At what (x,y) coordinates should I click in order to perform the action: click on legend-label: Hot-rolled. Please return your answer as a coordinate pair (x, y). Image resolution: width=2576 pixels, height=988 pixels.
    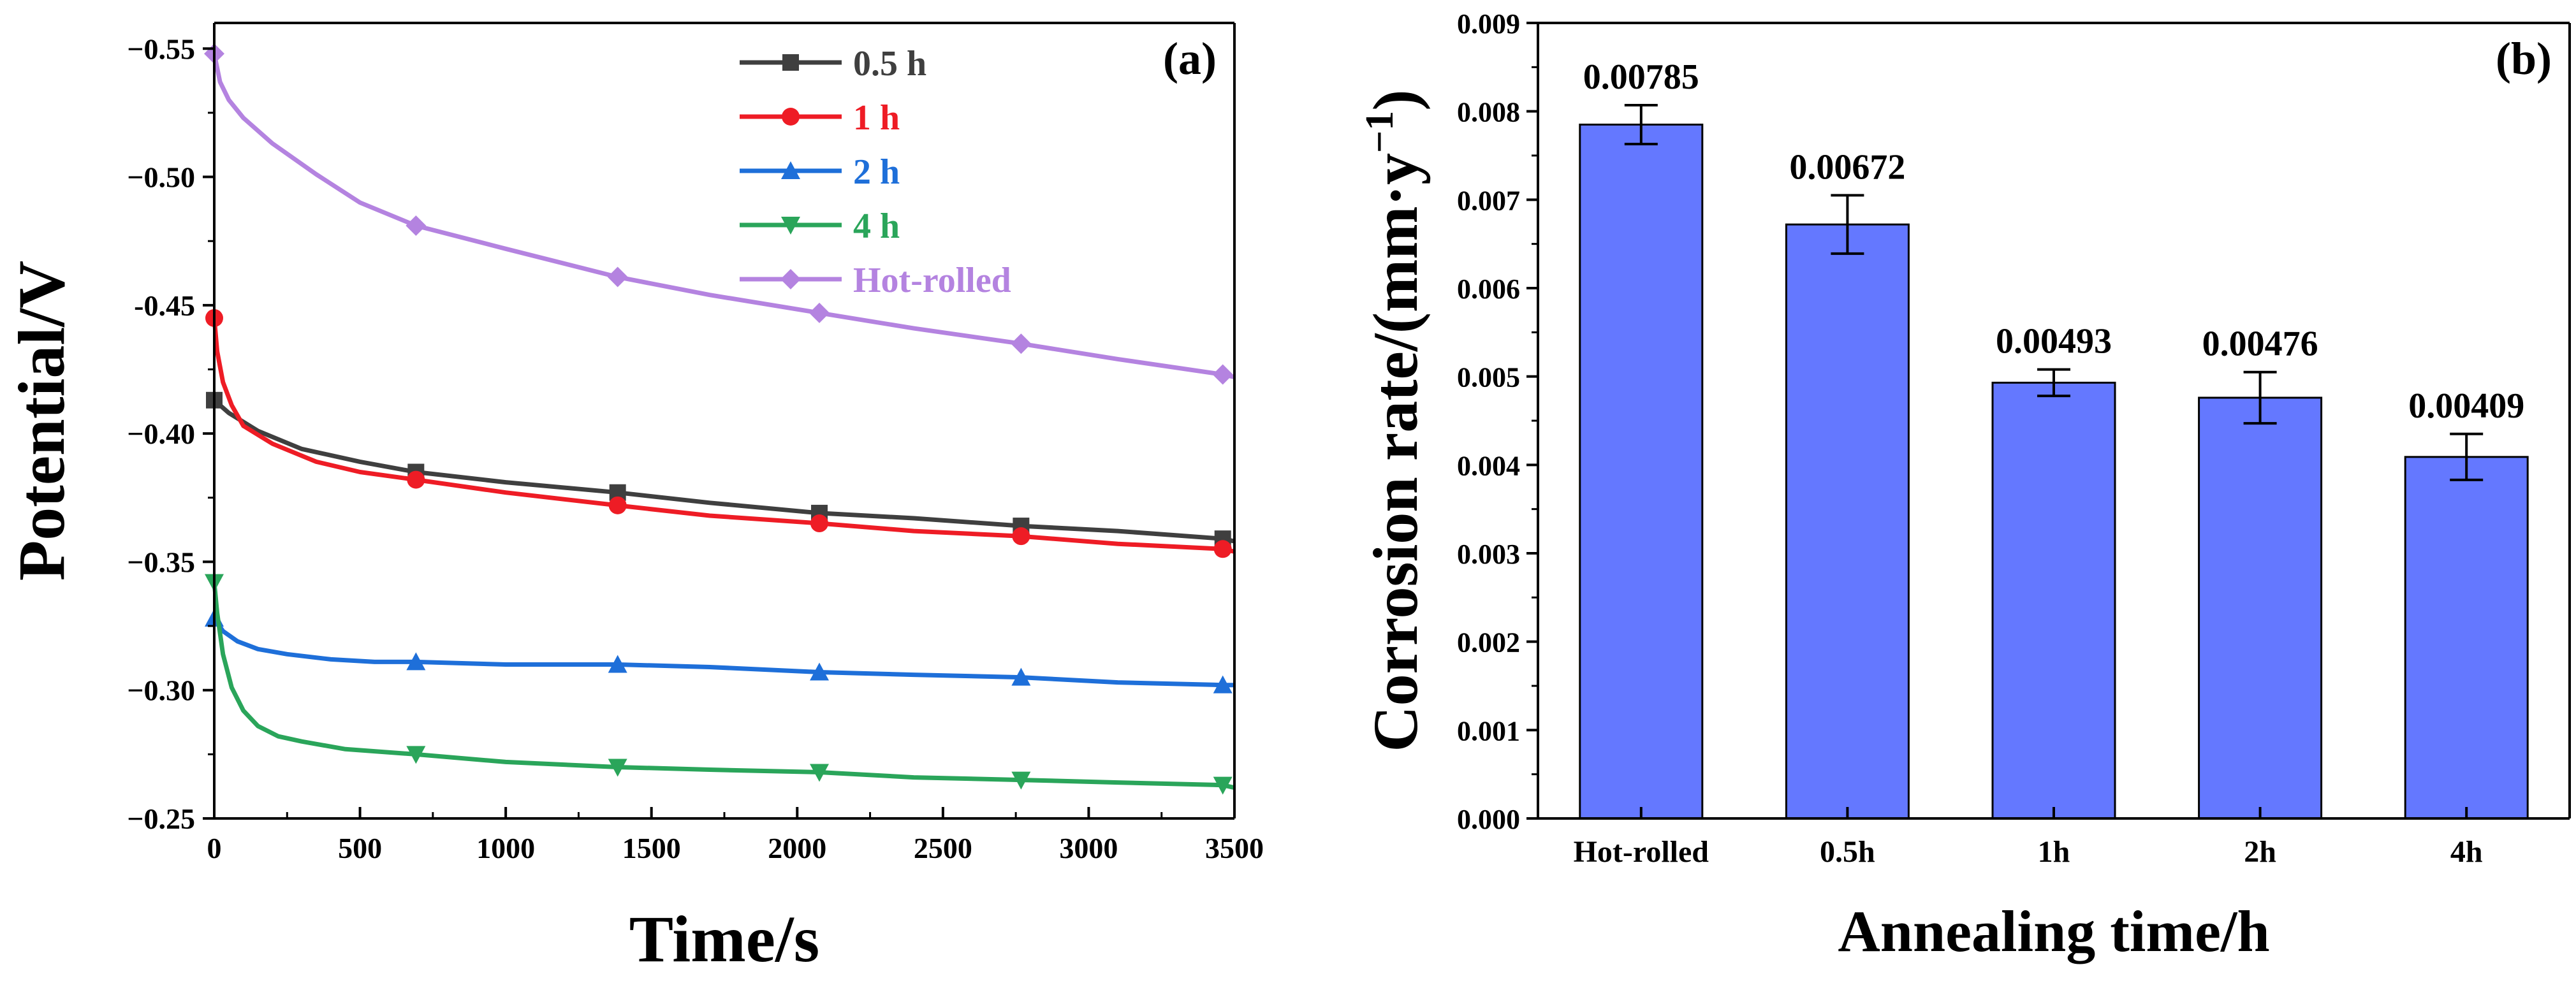
    Looking at the image, I should click on (932, 281).